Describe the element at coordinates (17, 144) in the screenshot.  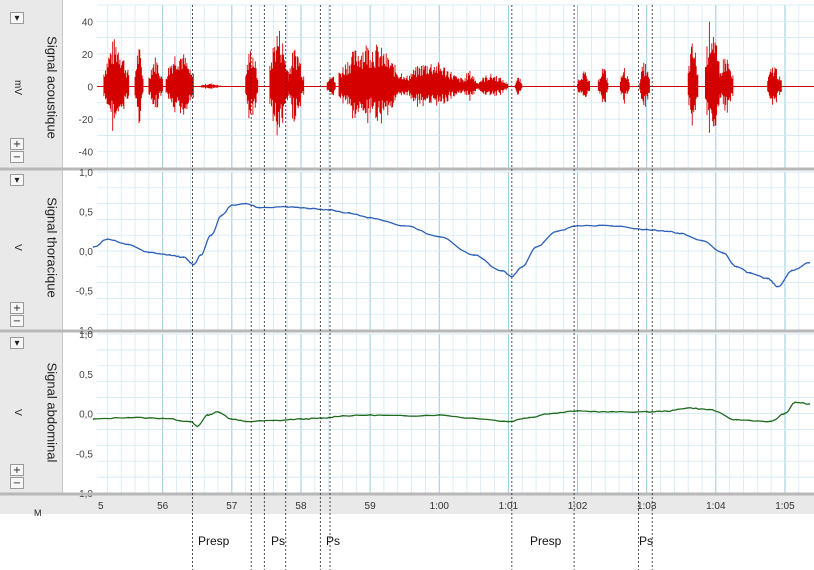
I see `zoom-in-button-acoustic: +` at that location.